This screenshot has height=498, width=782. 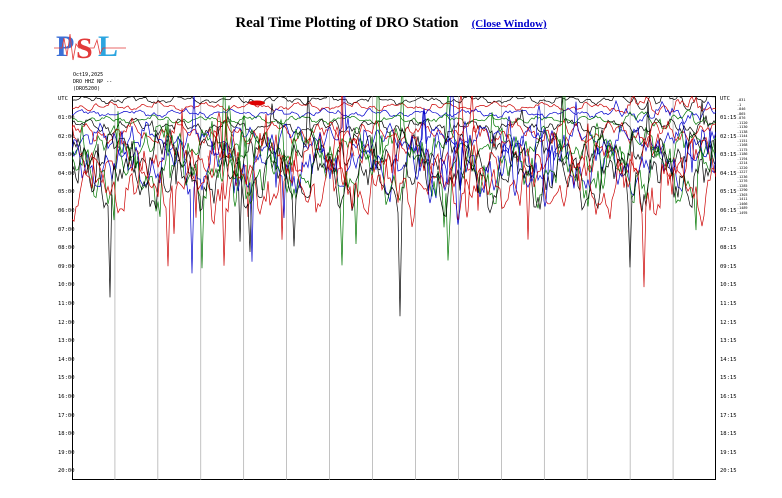 What do you see at coordinates (741, 100) in the screenshot?
I see `amplitude-label: -831` at bounding box center [741, 100].